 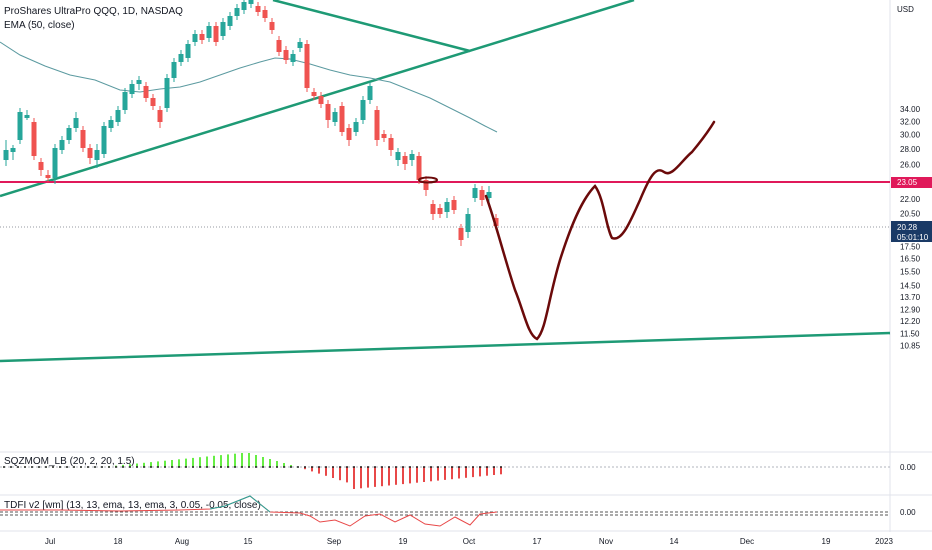 I want to click on drawing-mark, so click(x=428, y=180).